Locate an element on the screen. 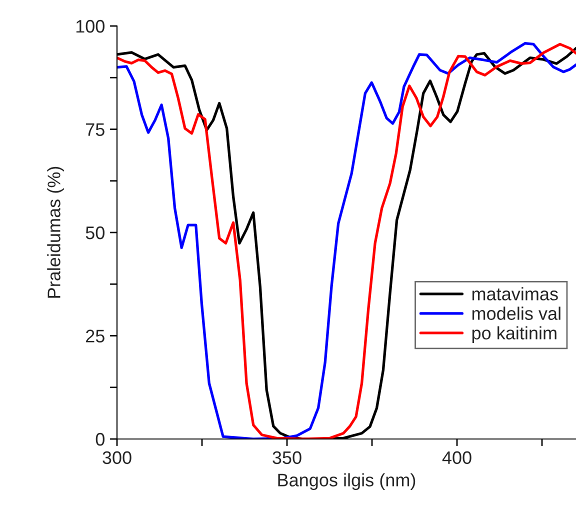 The image size is (576, 509). legend-label: matavimas is located at coordinates (515, 293).